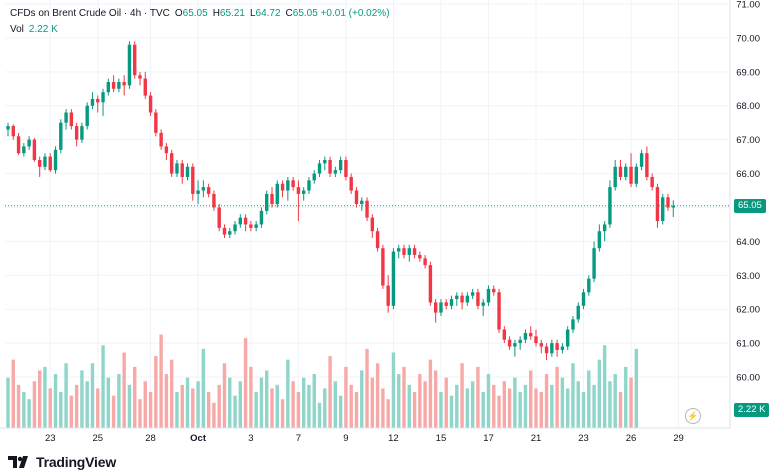 The image size is (780, 470). Describe the element at coordinates (62, 462) in the screenshot. I see `tradingview-logo: TradingView` at that location.